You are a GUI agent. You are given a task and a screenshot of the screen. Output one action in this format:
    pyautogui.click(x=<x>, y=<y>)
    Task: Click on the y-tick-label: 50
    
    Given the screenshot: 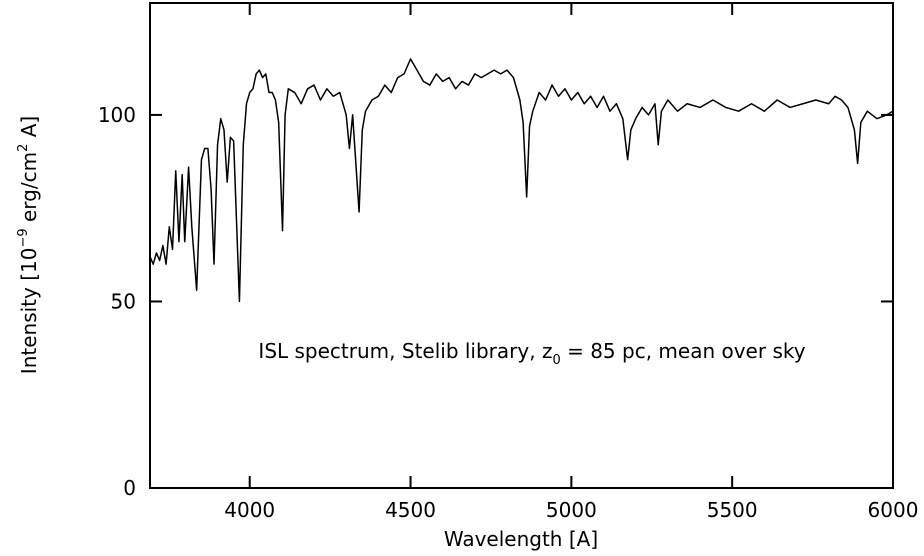 What is the action you would take?
    pyautogui.click(x=123, y=301)
    